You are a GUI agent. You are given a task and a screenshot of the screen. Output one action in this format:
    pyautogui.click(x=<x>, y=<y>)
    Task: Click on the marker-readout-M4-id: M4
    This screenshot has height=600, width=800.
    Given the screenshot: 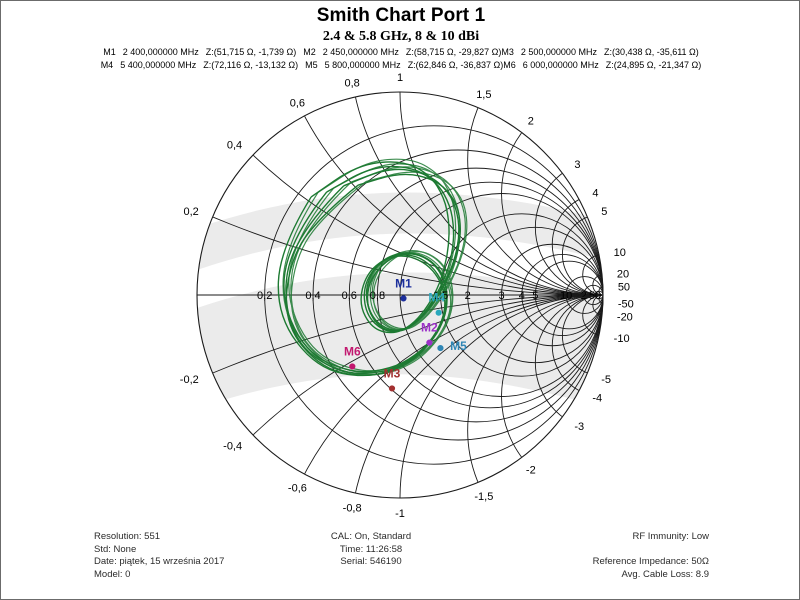 What is the action you would take?
    pyautogui.click(x=107, y=65)
    